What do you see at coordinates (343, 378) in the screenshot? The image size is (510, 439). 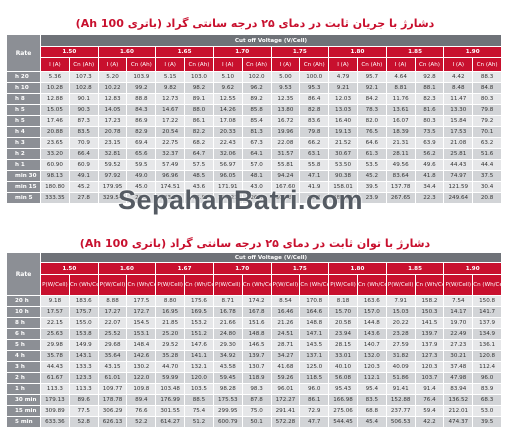 I see `value-cell: 56.08` at bounding box center [343, 378].